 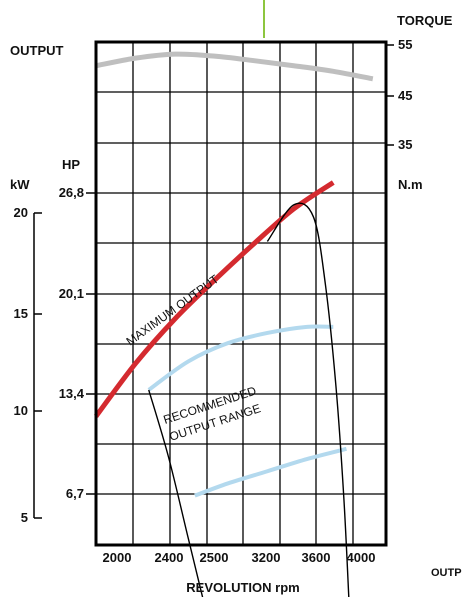 I want to click on kw-unit-label: kW, so click(x=20, y=184).